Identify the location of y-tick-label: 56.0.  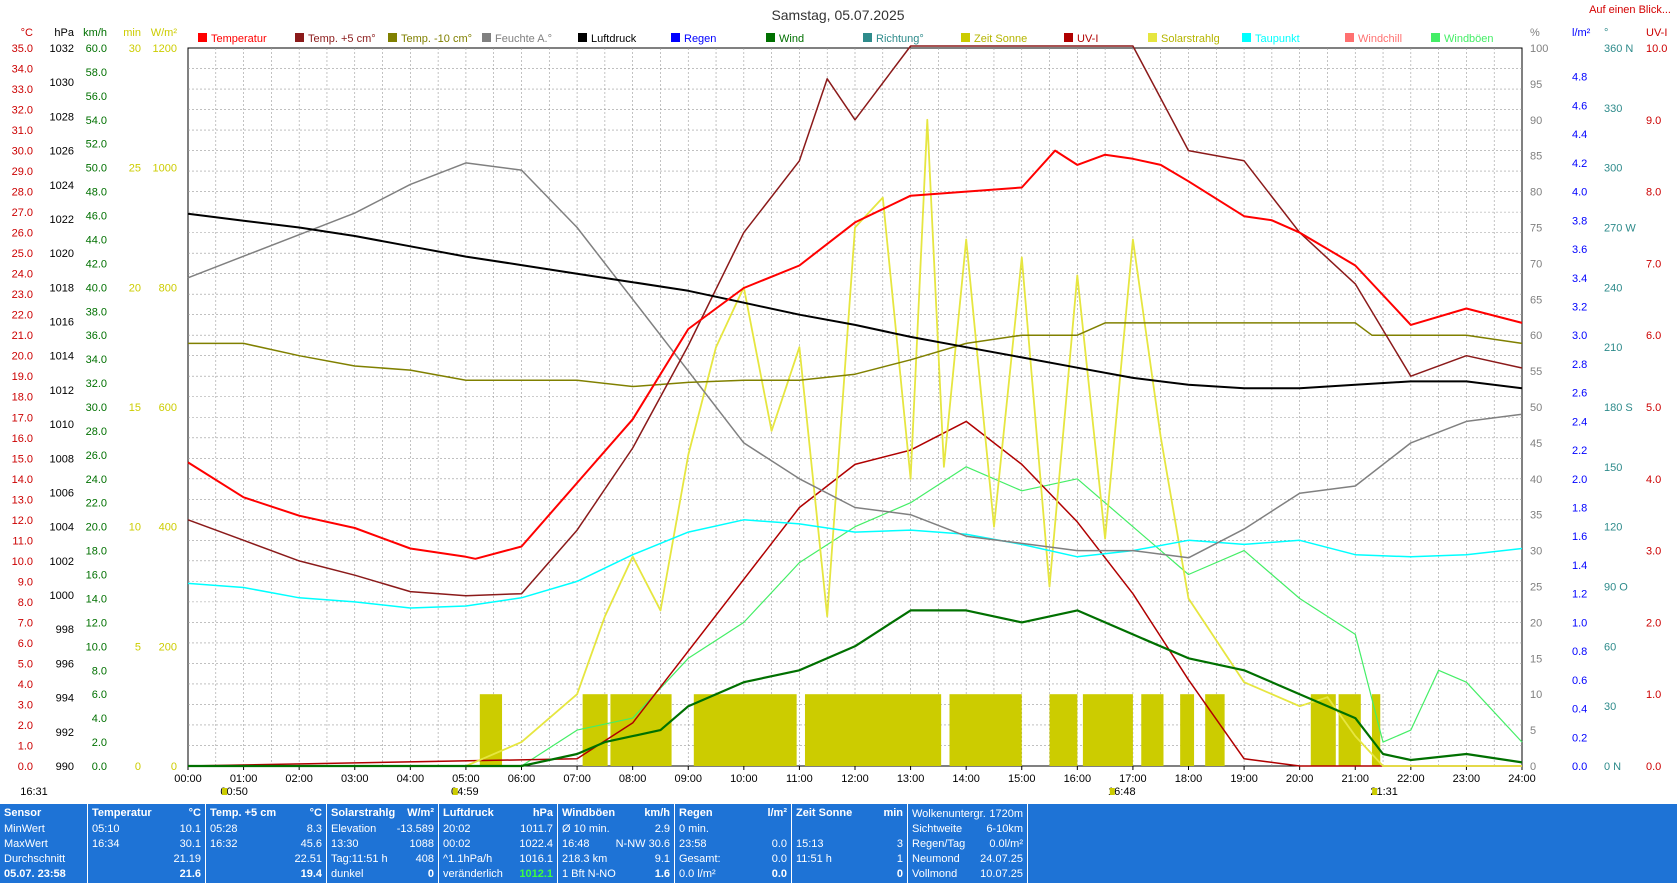
(96, 97).